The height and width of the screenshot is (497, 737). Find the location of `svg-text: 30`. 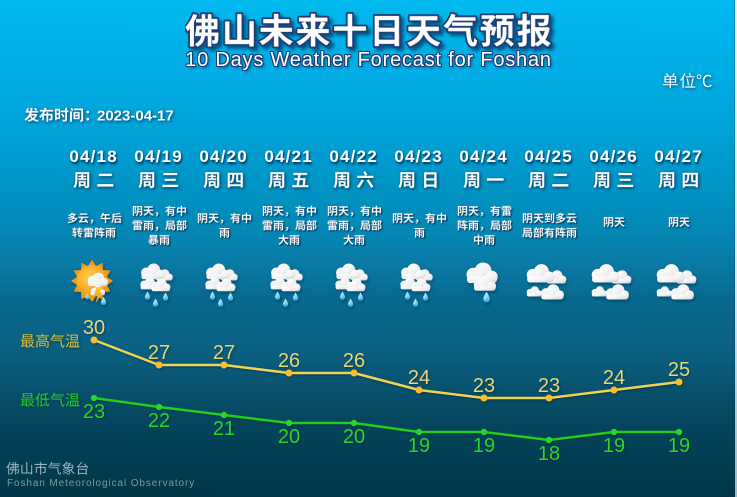

svg-text: 30 is located at coordinates (94, 328).